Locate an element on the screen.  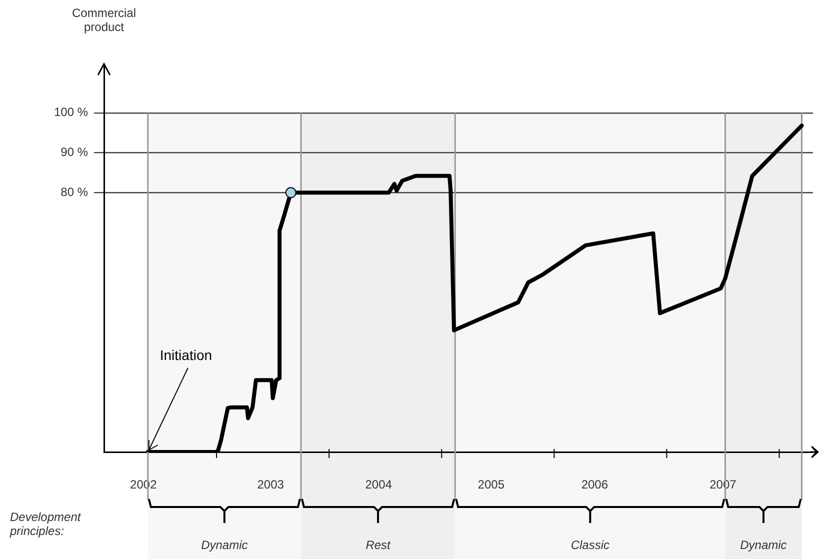
x-tick-label: 2004 is located at coordinates (378, 485).